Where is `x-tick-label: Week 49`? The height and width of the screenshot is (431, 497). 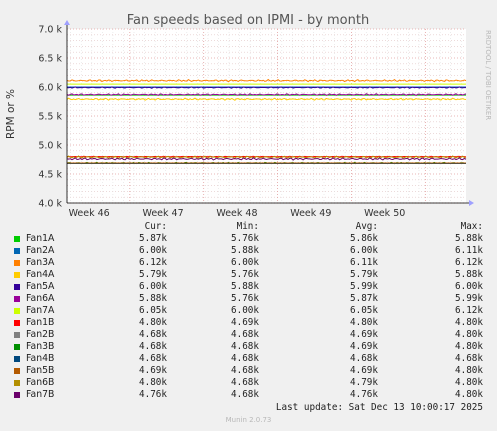
x-tick-label: Week 49 is located at coordinates (310, 213).